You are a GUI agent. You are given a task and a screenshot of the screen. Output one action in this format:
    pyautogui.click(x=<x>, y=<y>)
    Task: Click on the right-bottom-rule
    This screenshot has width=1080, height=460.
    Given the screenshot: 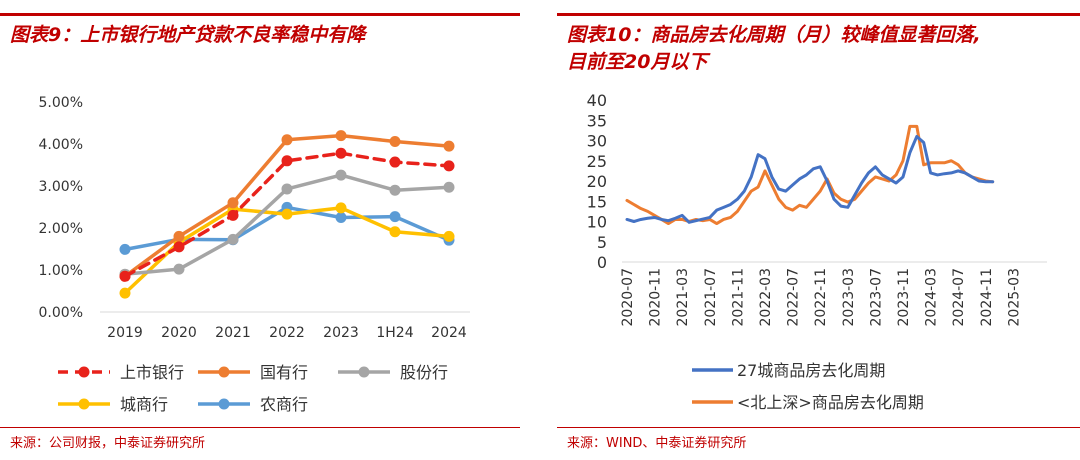 What is the action you would take?
    pyautogui.click(x=818, y=427)
    